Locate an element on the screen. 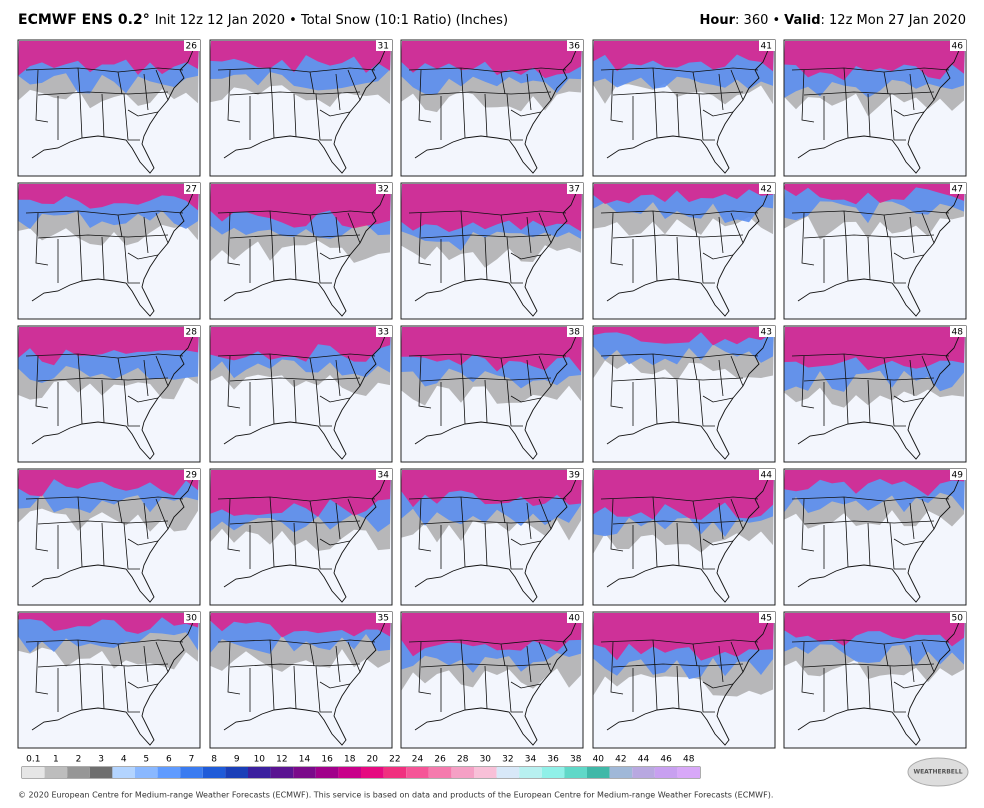 Image resolution: width=984 pixels, height=808 pixels. colorbar-label: 32 is located at coordinates (507, 760).